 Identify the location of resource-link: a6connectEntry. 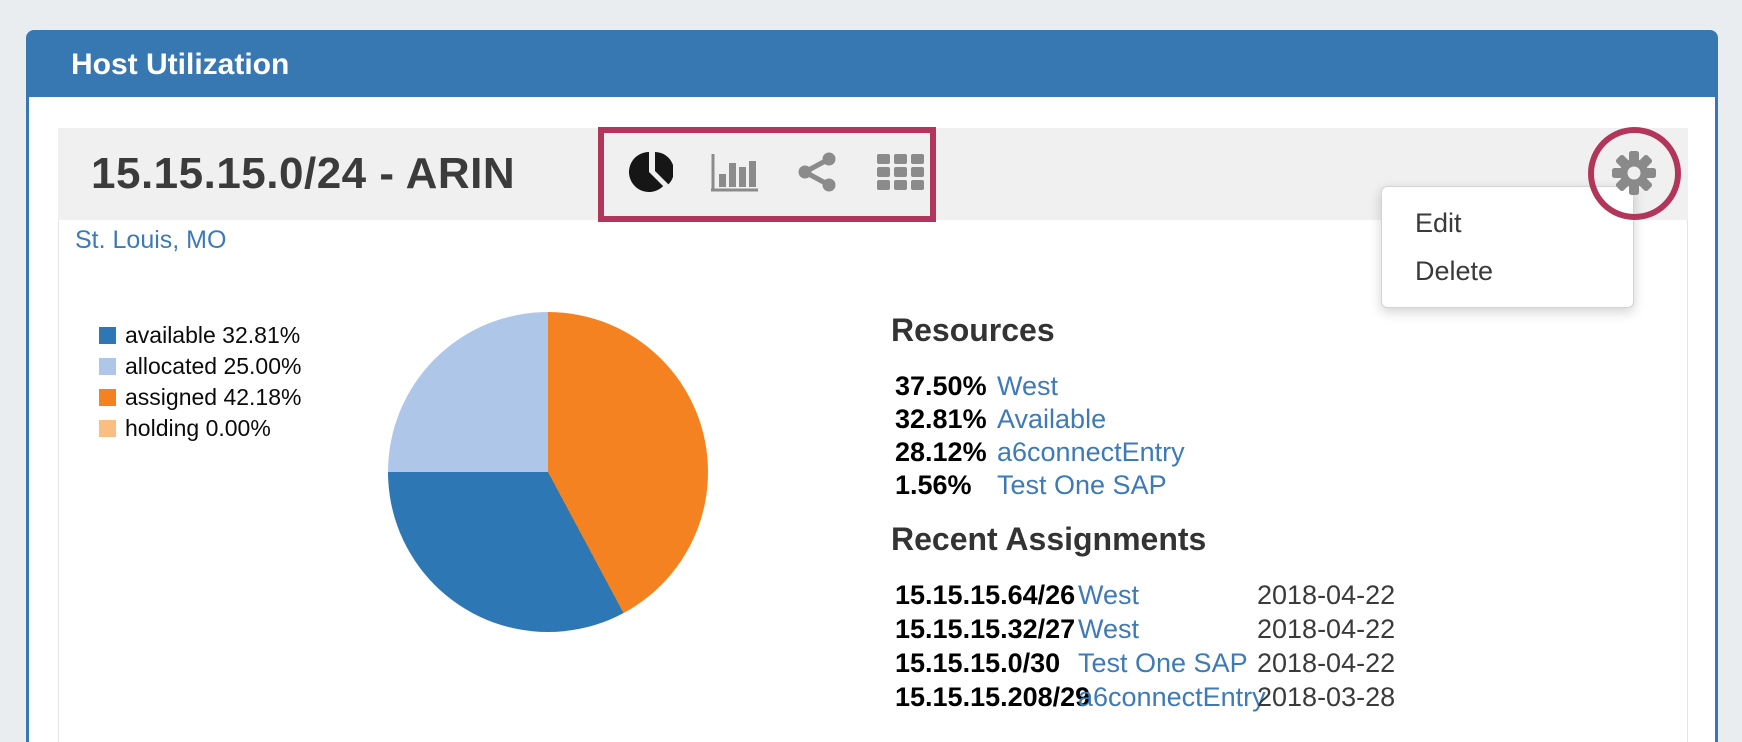
(1091, 452).